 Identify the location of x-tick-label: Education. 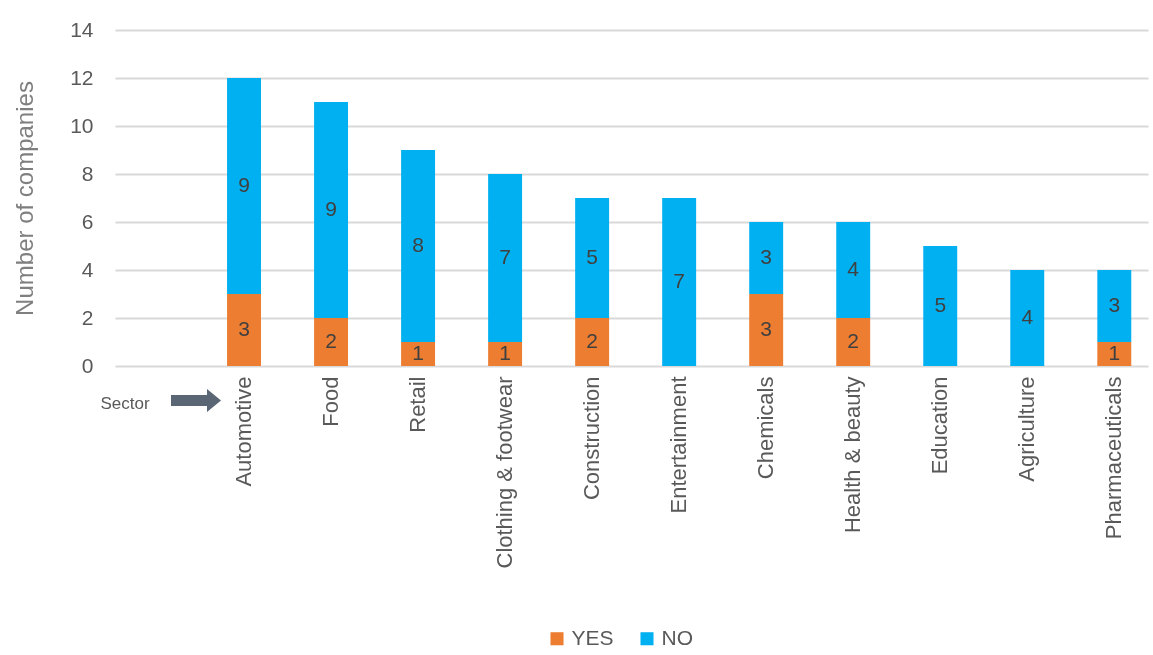
(940, 425).